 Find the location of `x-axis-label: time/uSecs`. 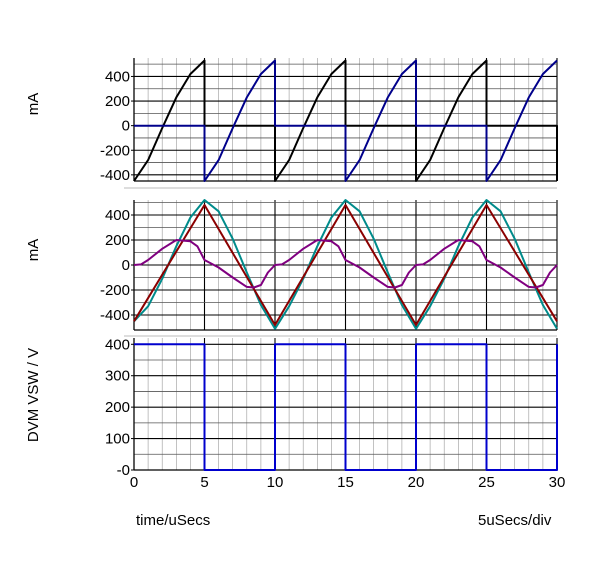

x-axis-label: time/uSecs is located at coordinates (173, 520).